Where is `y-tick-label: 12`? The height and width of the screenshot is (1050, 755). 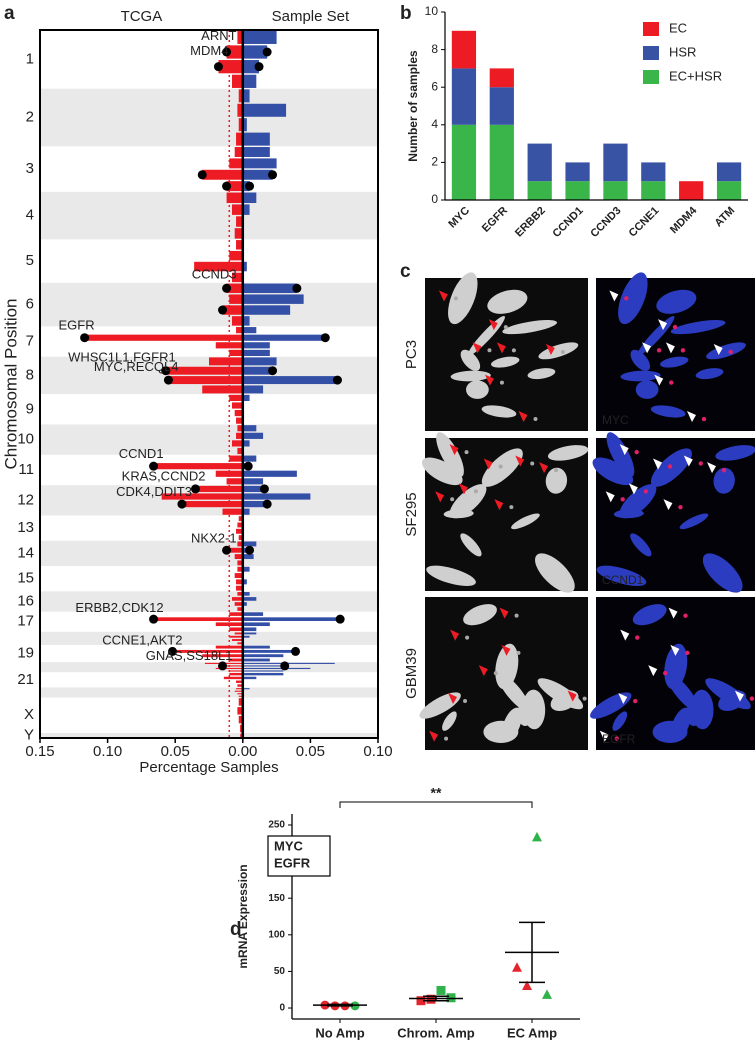 y-tick-label: 12 is located at coordinates (25, 499).